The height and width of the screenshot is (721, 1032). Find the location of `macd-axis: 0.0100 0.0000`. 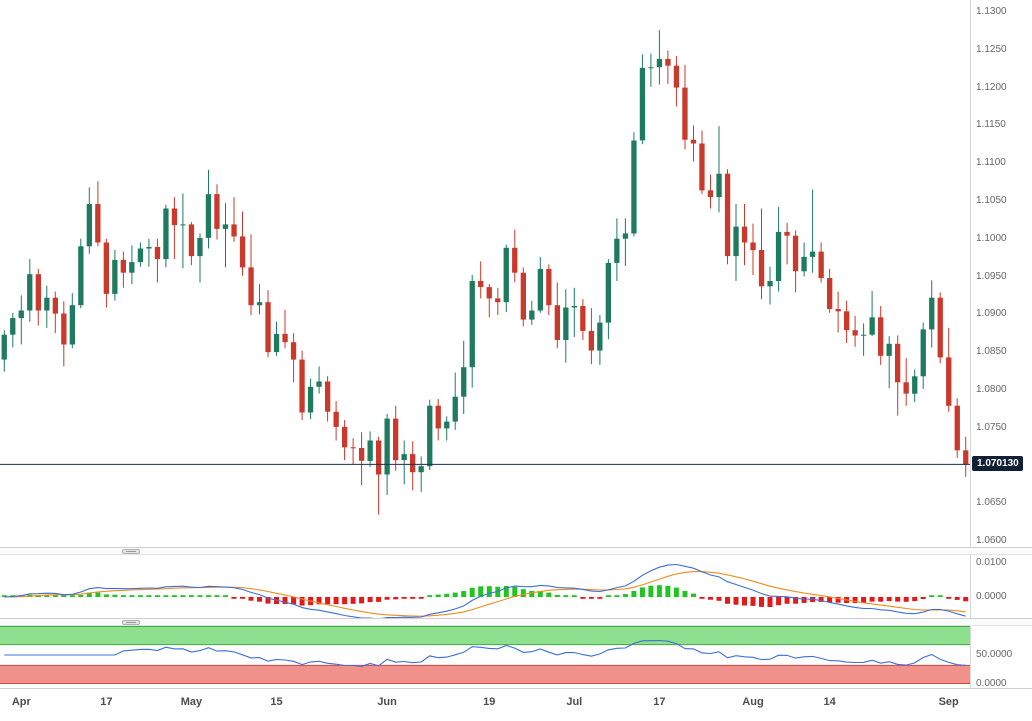

macd-axis: 0.0100 0.0000 is located at coordinates (1001, 586).